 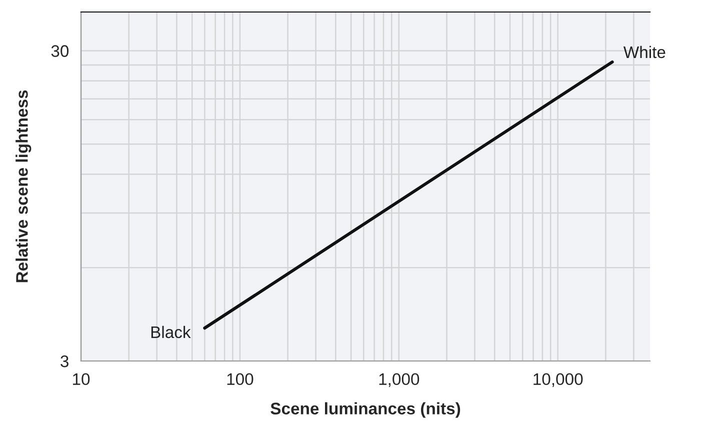 I want to click on y-tick-label: 30, so click(x=60, y=51).